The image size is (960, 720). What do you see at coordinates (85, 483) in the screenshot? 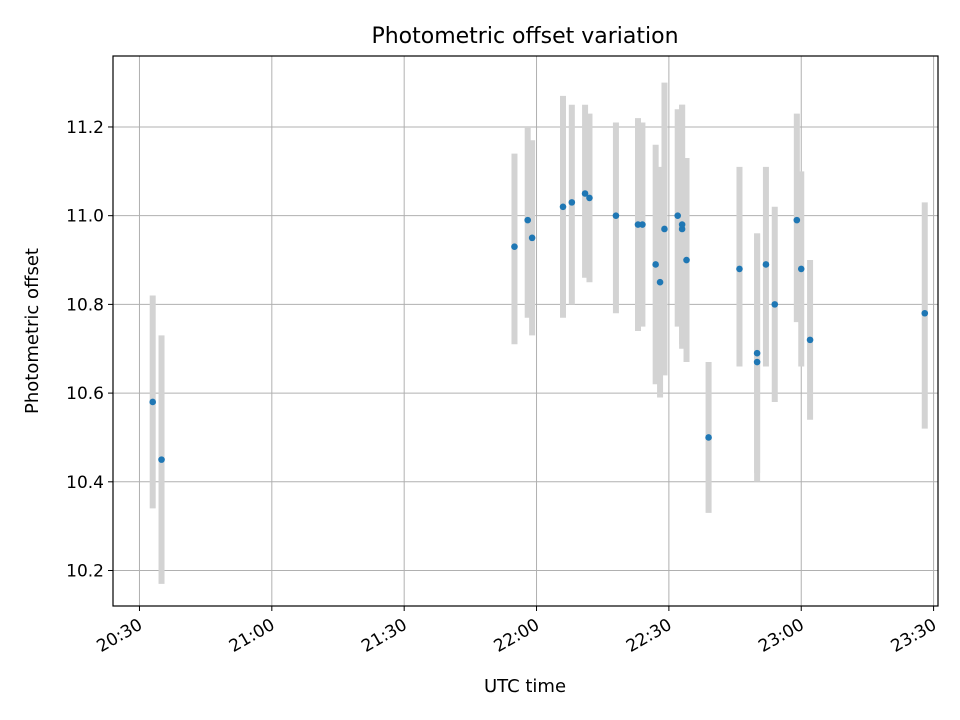
I see `y-tick-label: 10.4` at bounding box center [85, 483].